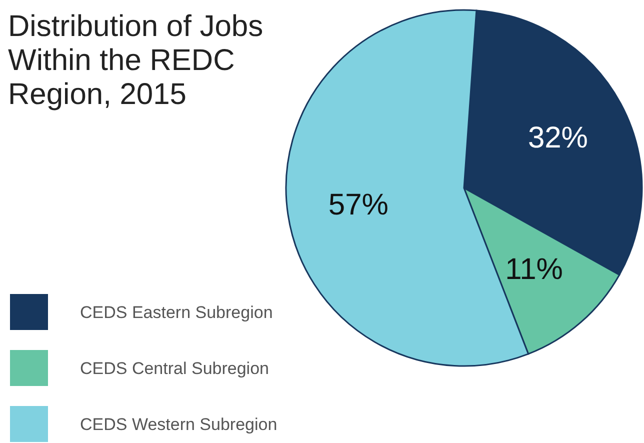 The image size is (644, 443). Describe the element at coordinates (558, 138) in the screenshot. I see `data-label: 32%` at that location.